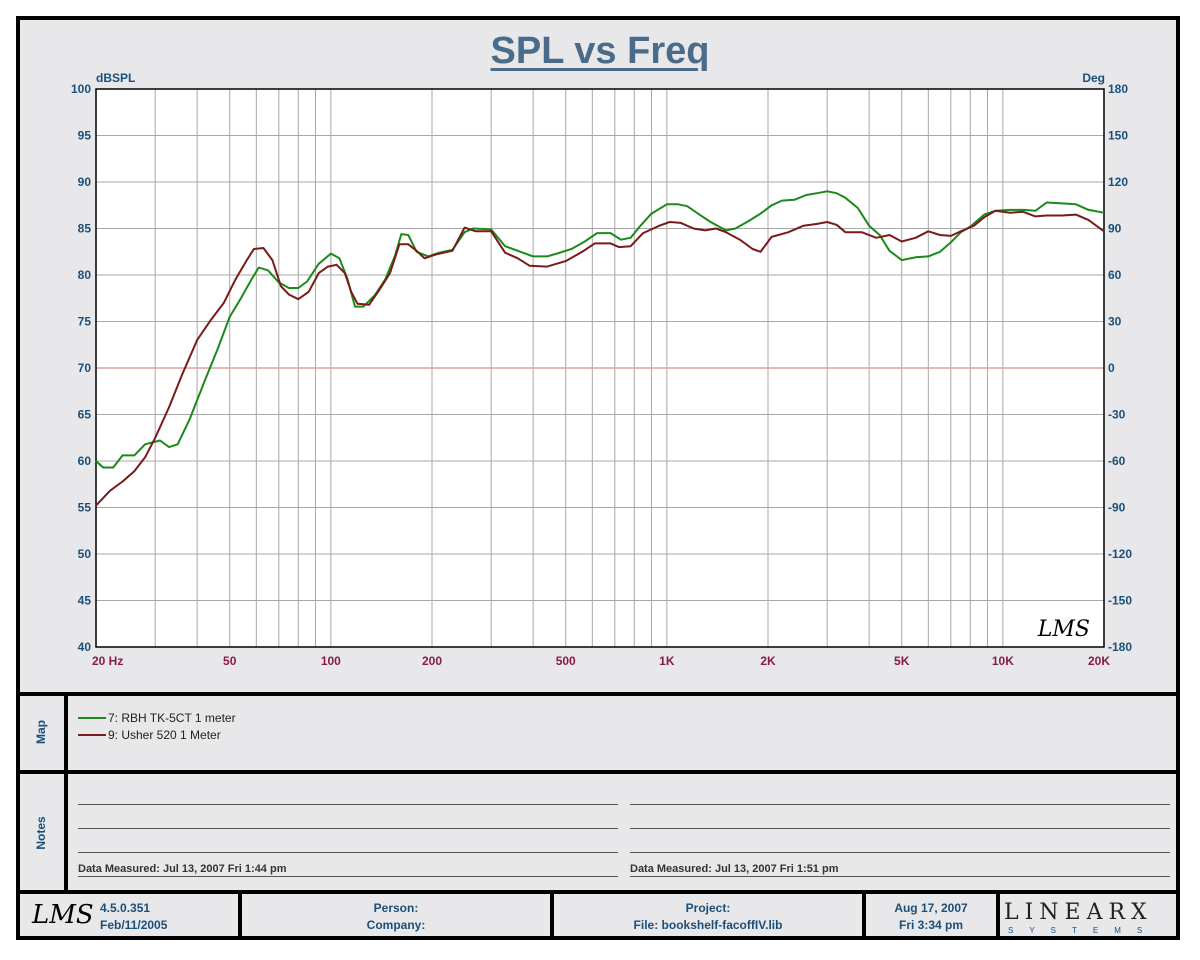  Describe the element at coordinates (125, 908) in the screenshot. I see `version-number: 4.5.0.351` at that location.